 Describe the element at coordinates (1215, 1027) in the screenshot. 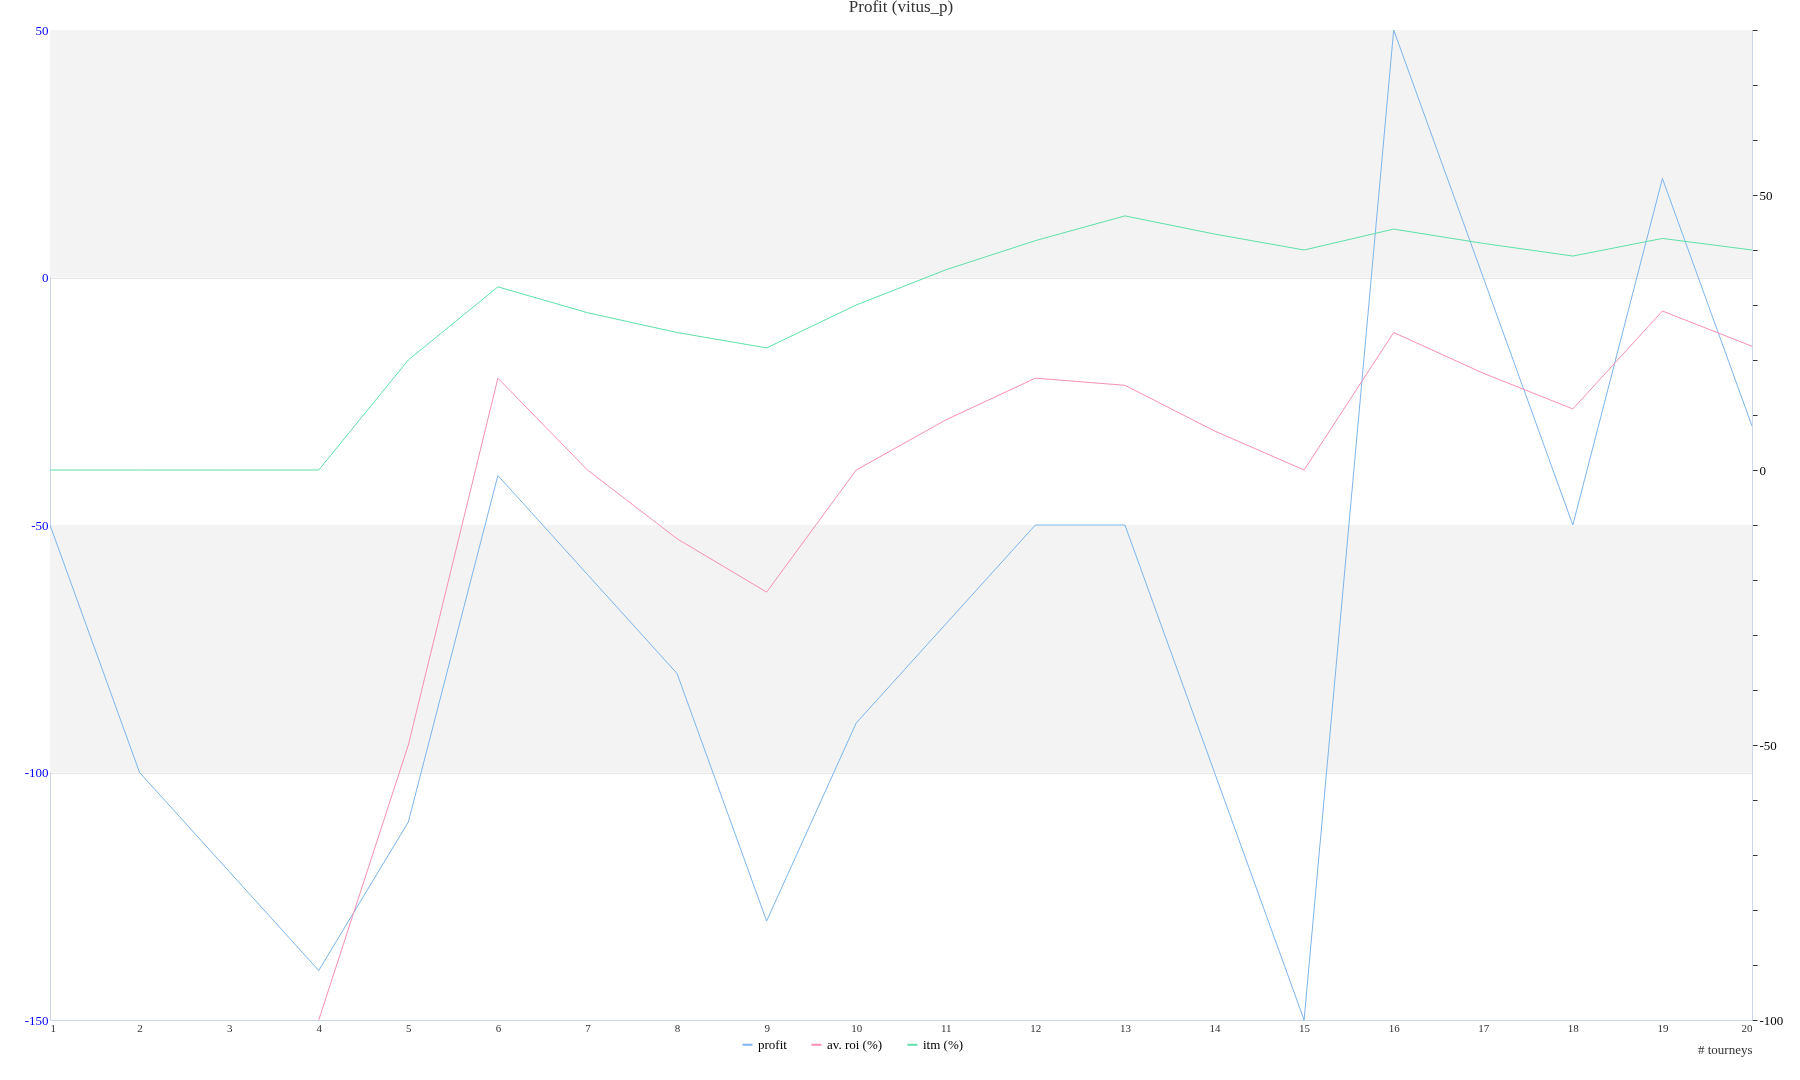

I see `x-tick-label: 14` at that location.